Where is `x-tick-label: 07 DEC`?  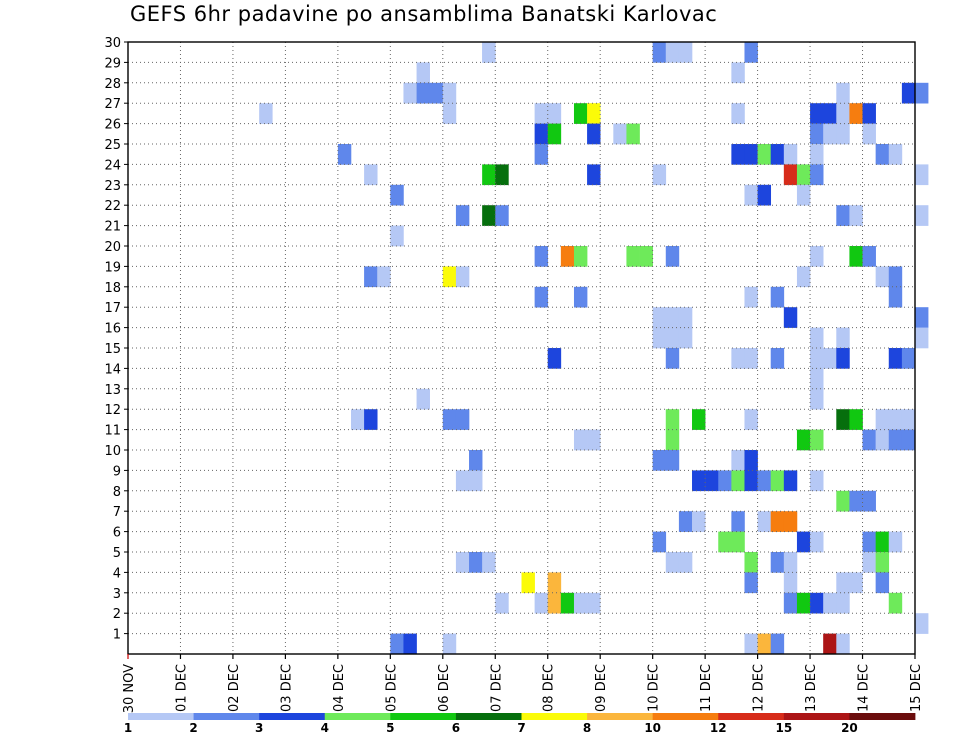
x-tick-label: 07 DEC is located at coordinates (496, 688).